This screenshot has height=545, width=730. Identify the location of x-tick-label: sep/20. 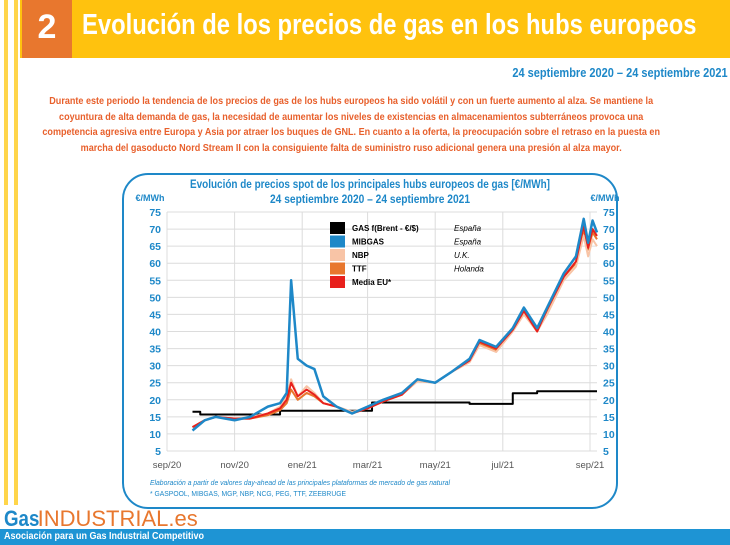
(167, 465).